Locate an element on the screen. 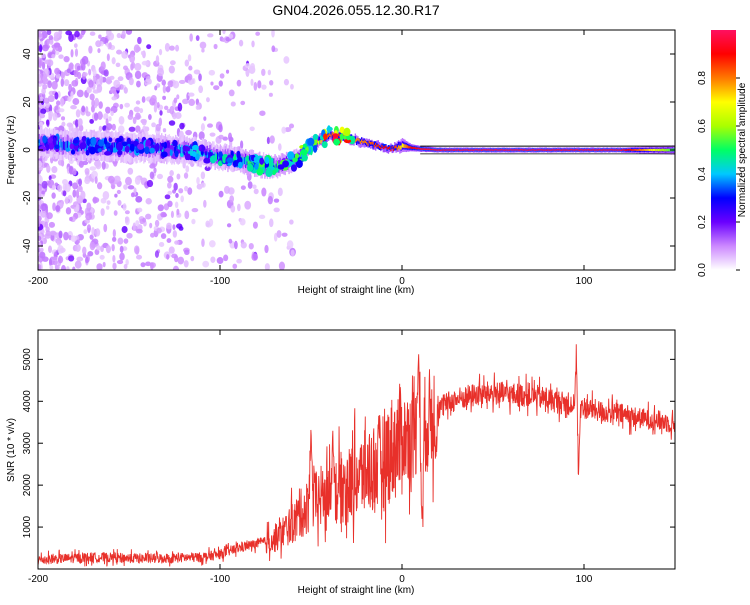  snr-xtick-label: -200 is located at coordinates (38, 579).